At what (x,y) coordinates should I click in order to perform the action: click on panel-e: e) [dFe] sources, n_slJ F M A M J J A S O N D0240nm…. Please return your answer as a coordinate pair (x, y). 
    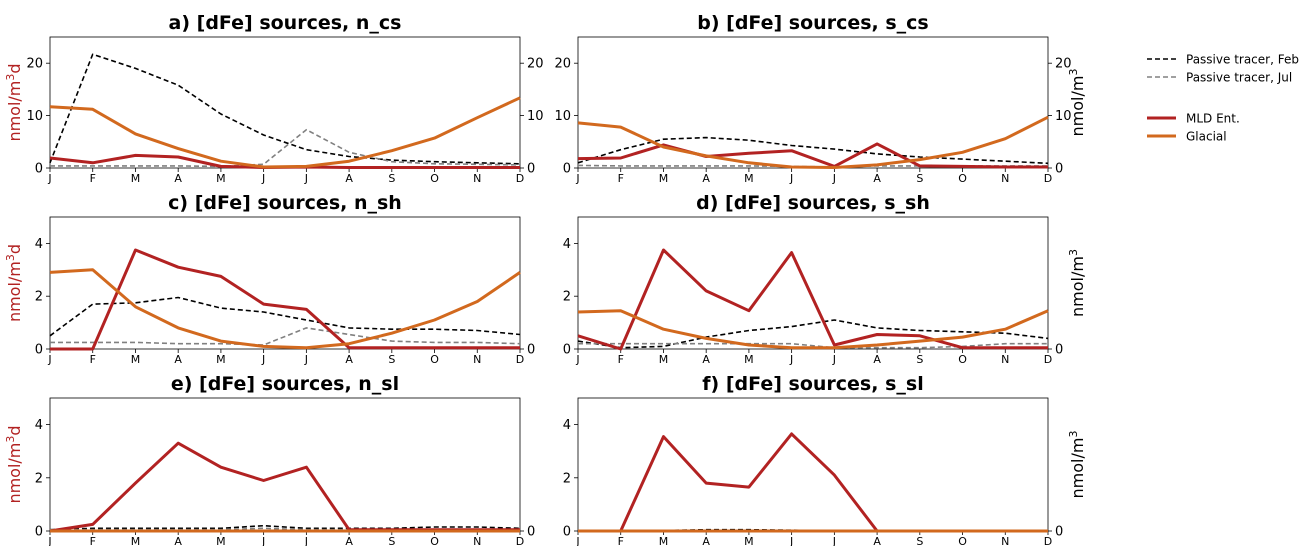
    Looking at the image, I should click on (269, 459).